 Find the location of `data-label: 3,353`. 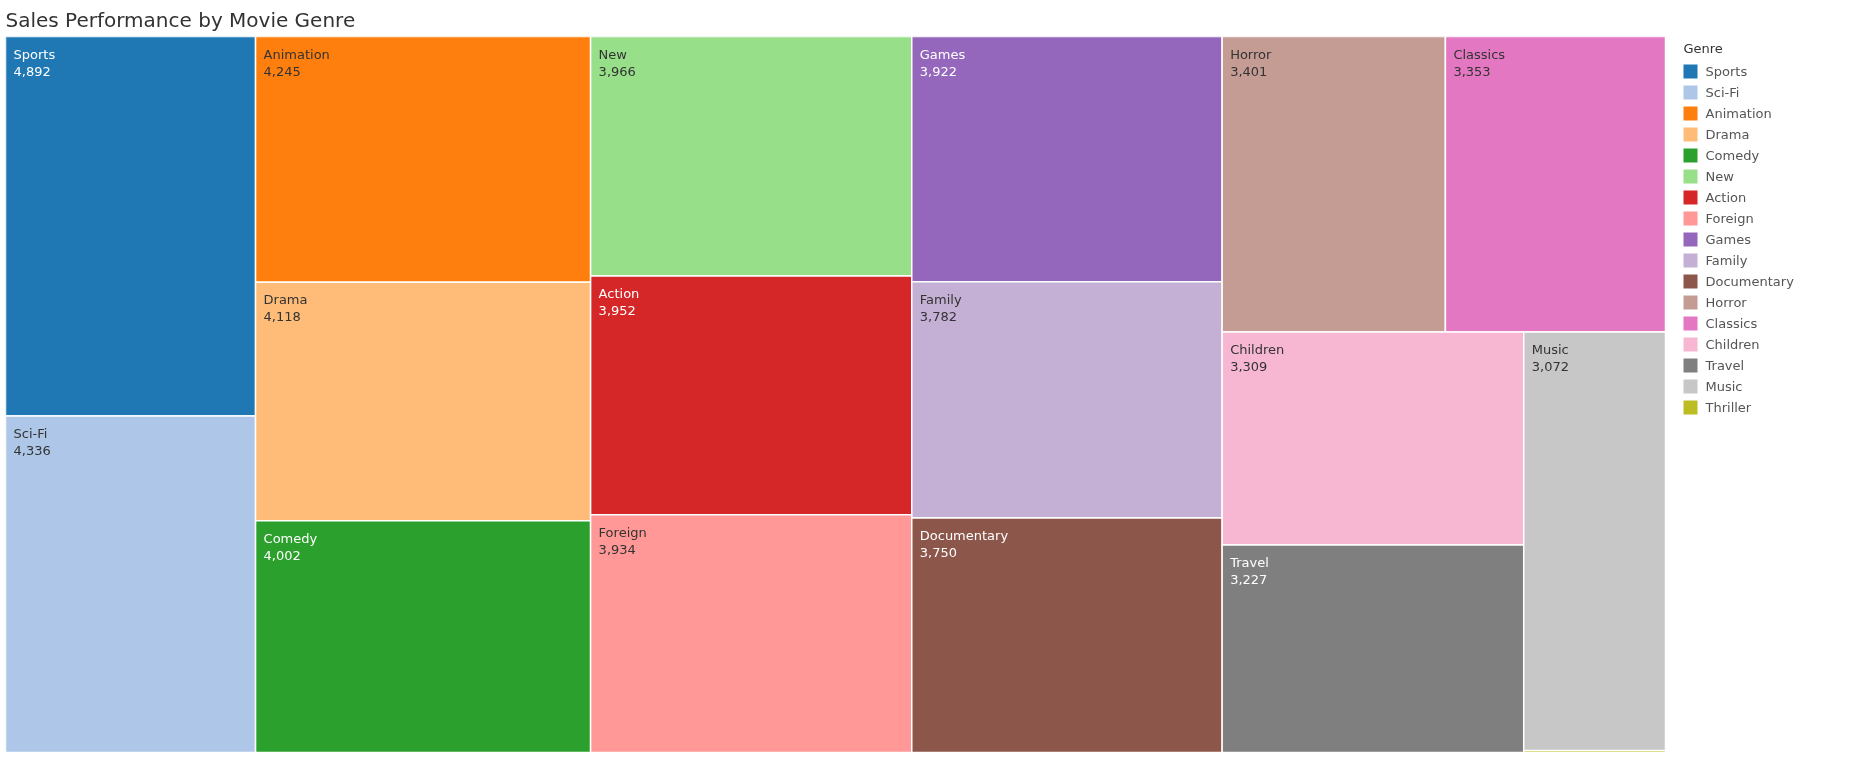

data-label: 3,353 is located at coordinates (1472, 71).